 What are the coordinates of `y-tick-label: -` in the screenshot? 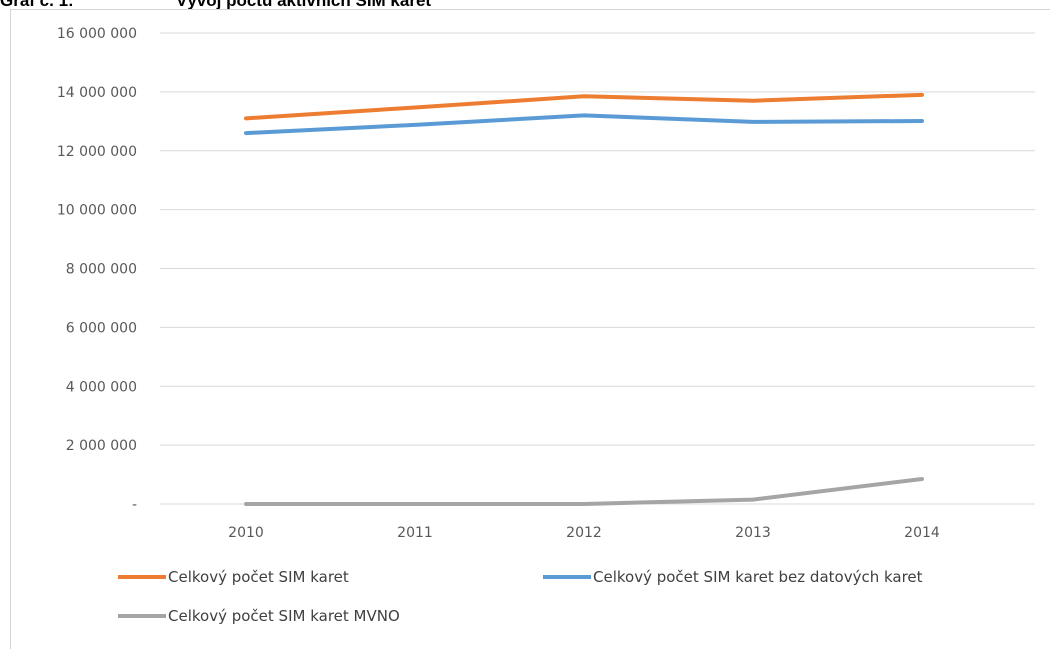 It's located at (134, 505).